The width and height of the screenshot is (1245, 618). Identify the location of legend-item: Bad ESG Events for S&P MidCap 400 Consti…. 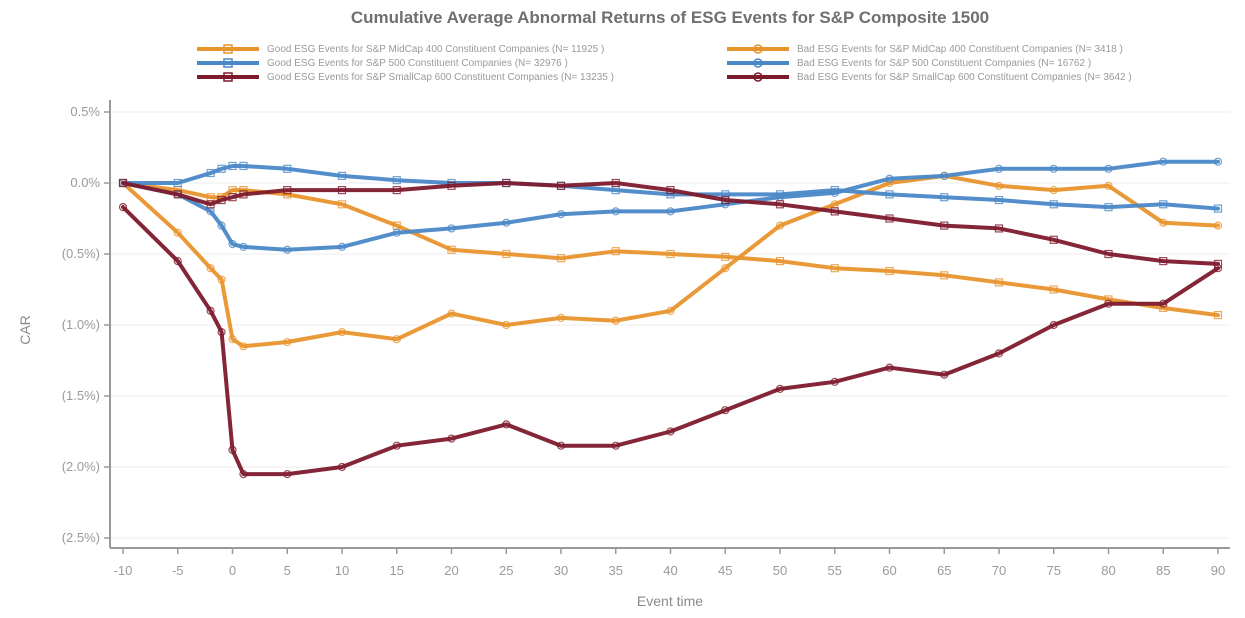
(924, 49).